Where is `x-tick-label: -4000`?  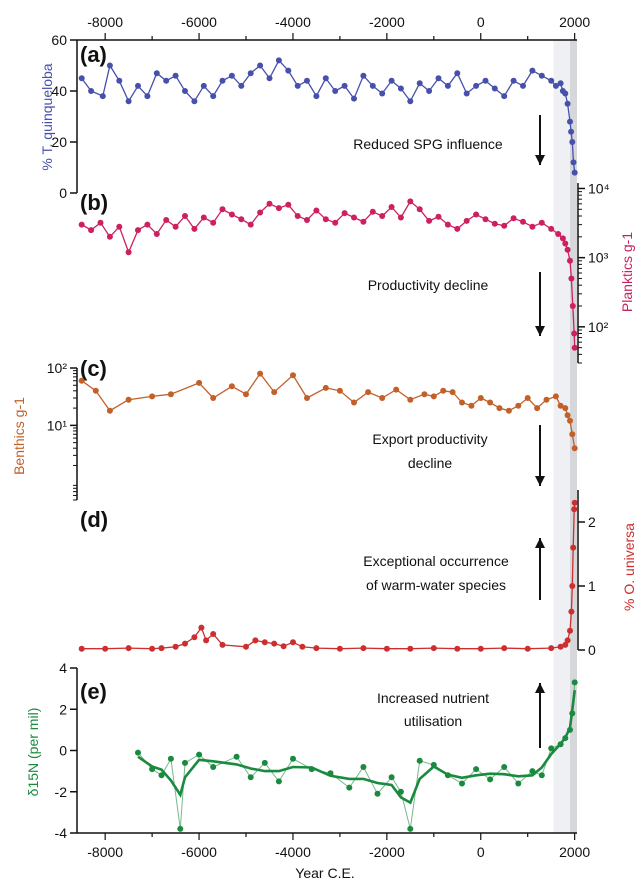
x-tick-label: -4000 is located at coordinates (293, 852).